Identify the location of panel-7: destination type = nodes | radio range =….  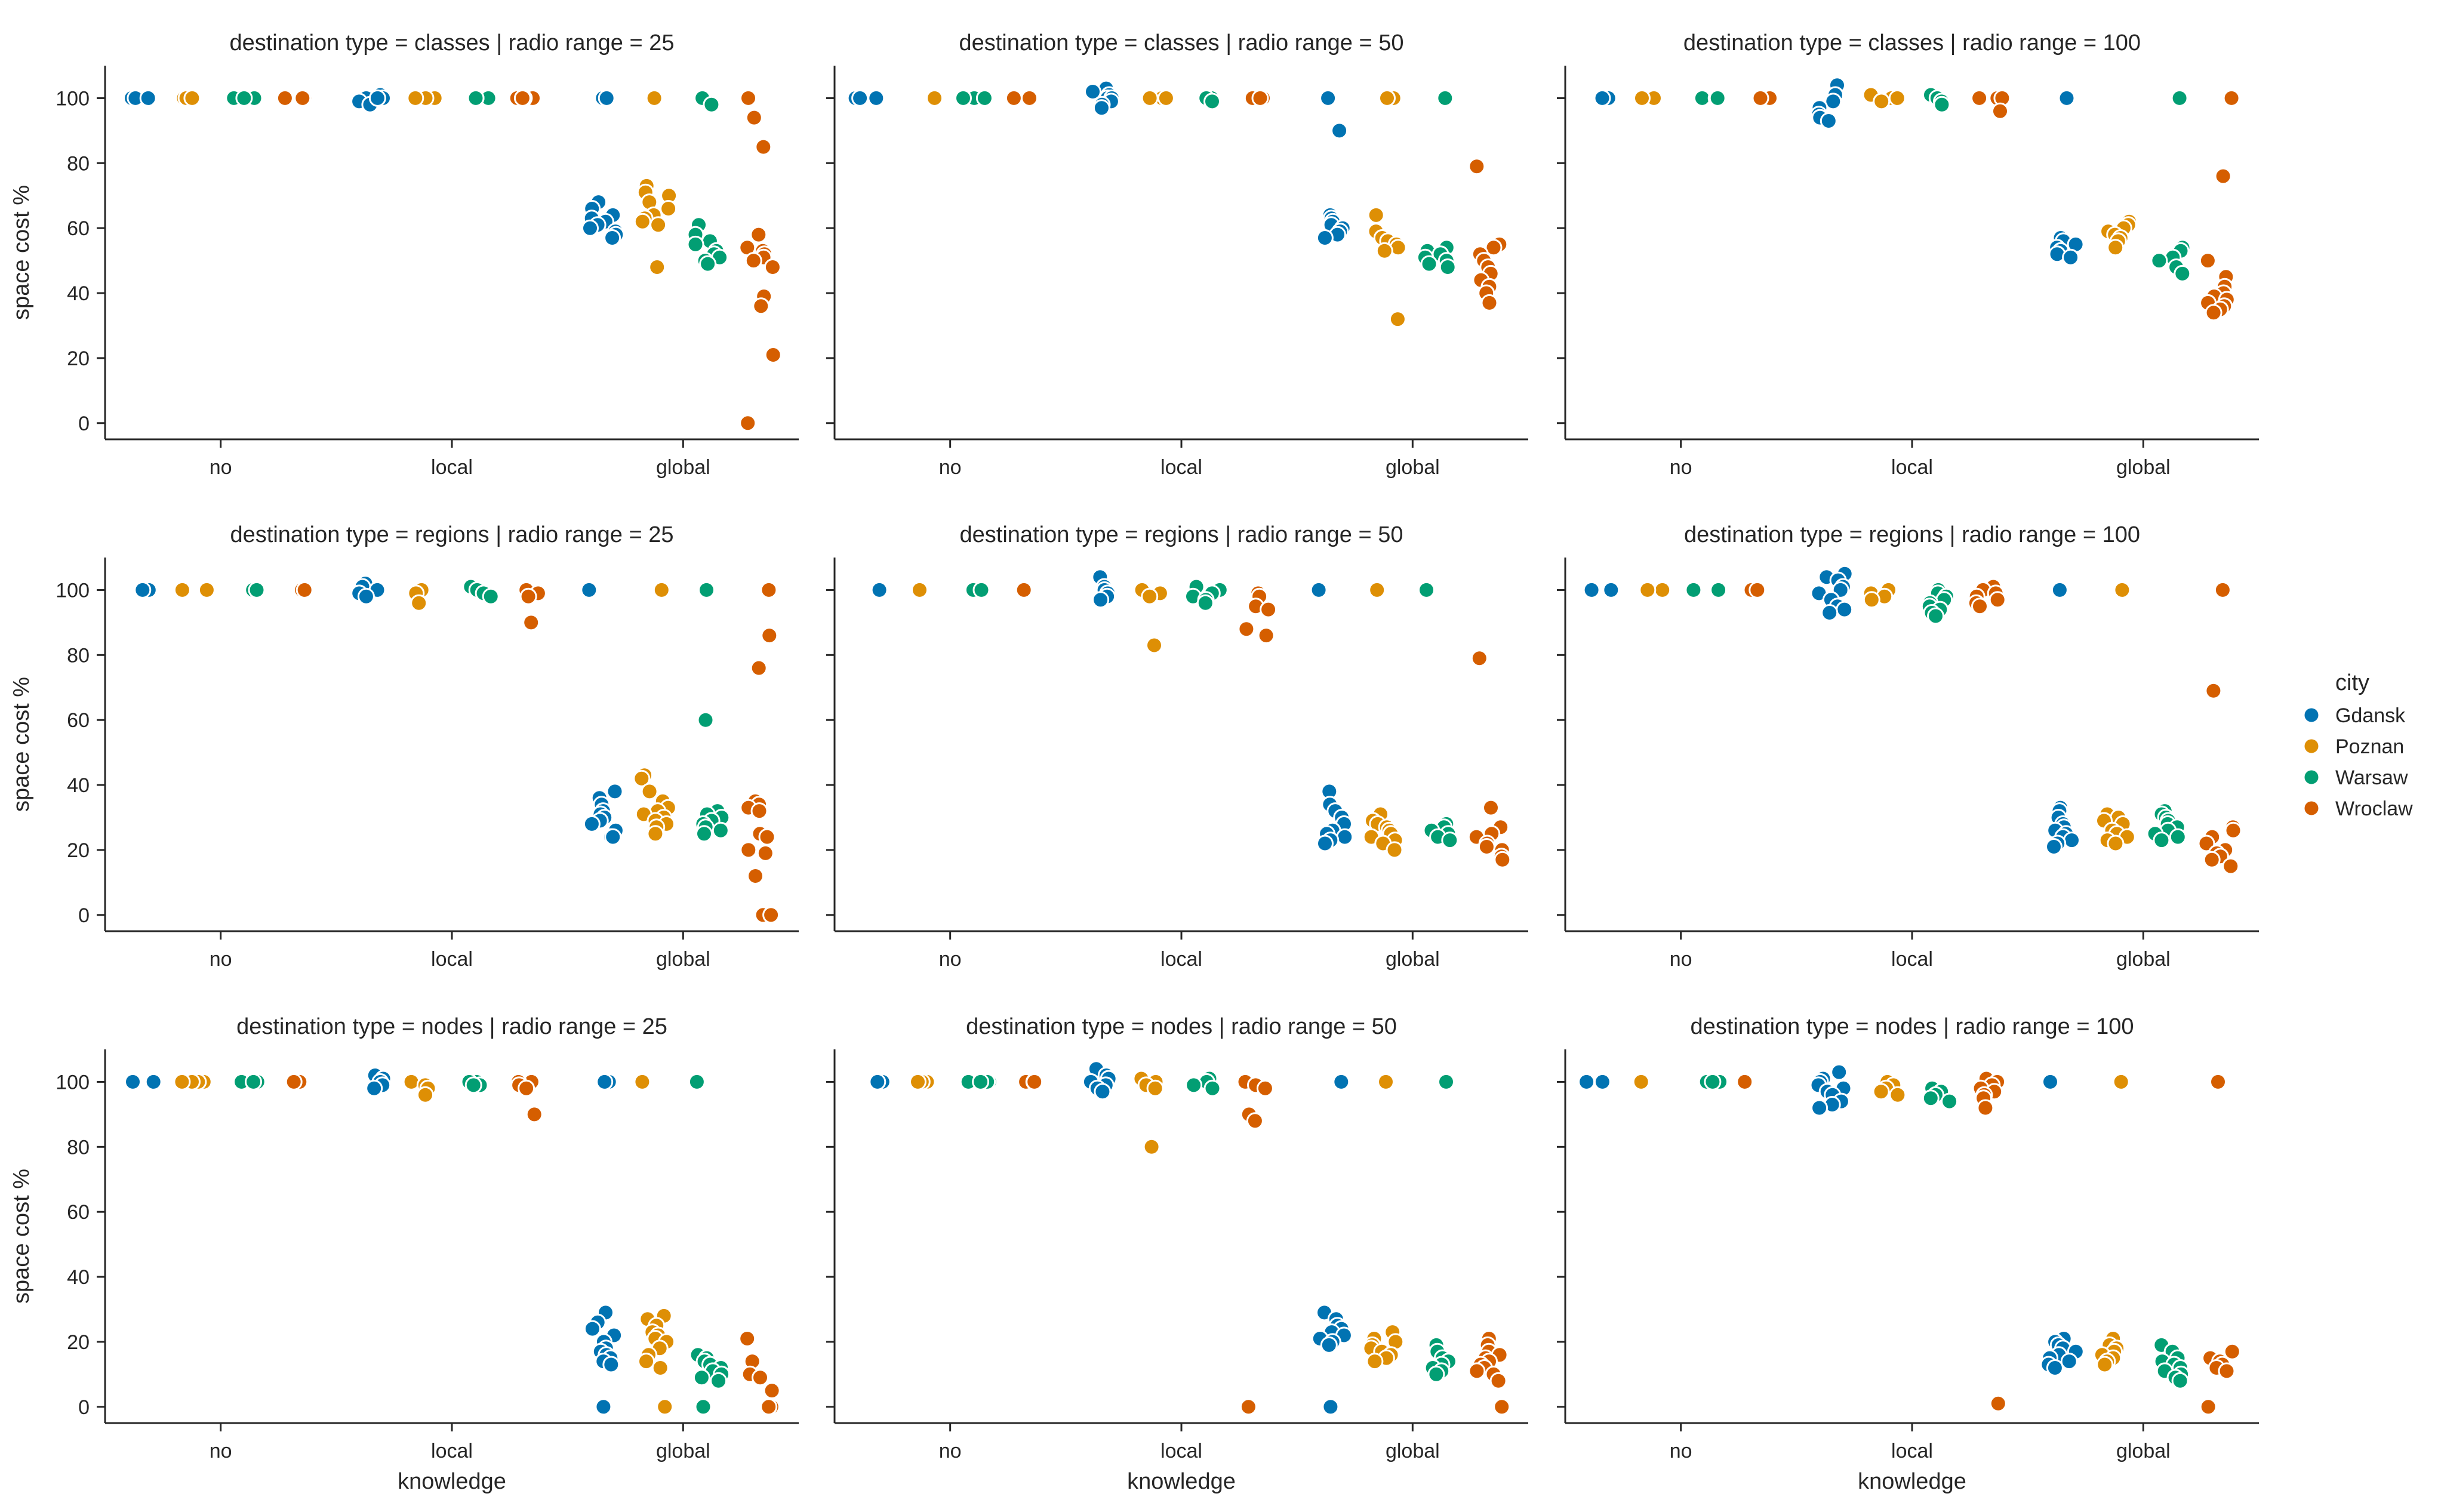
(404, 1254).